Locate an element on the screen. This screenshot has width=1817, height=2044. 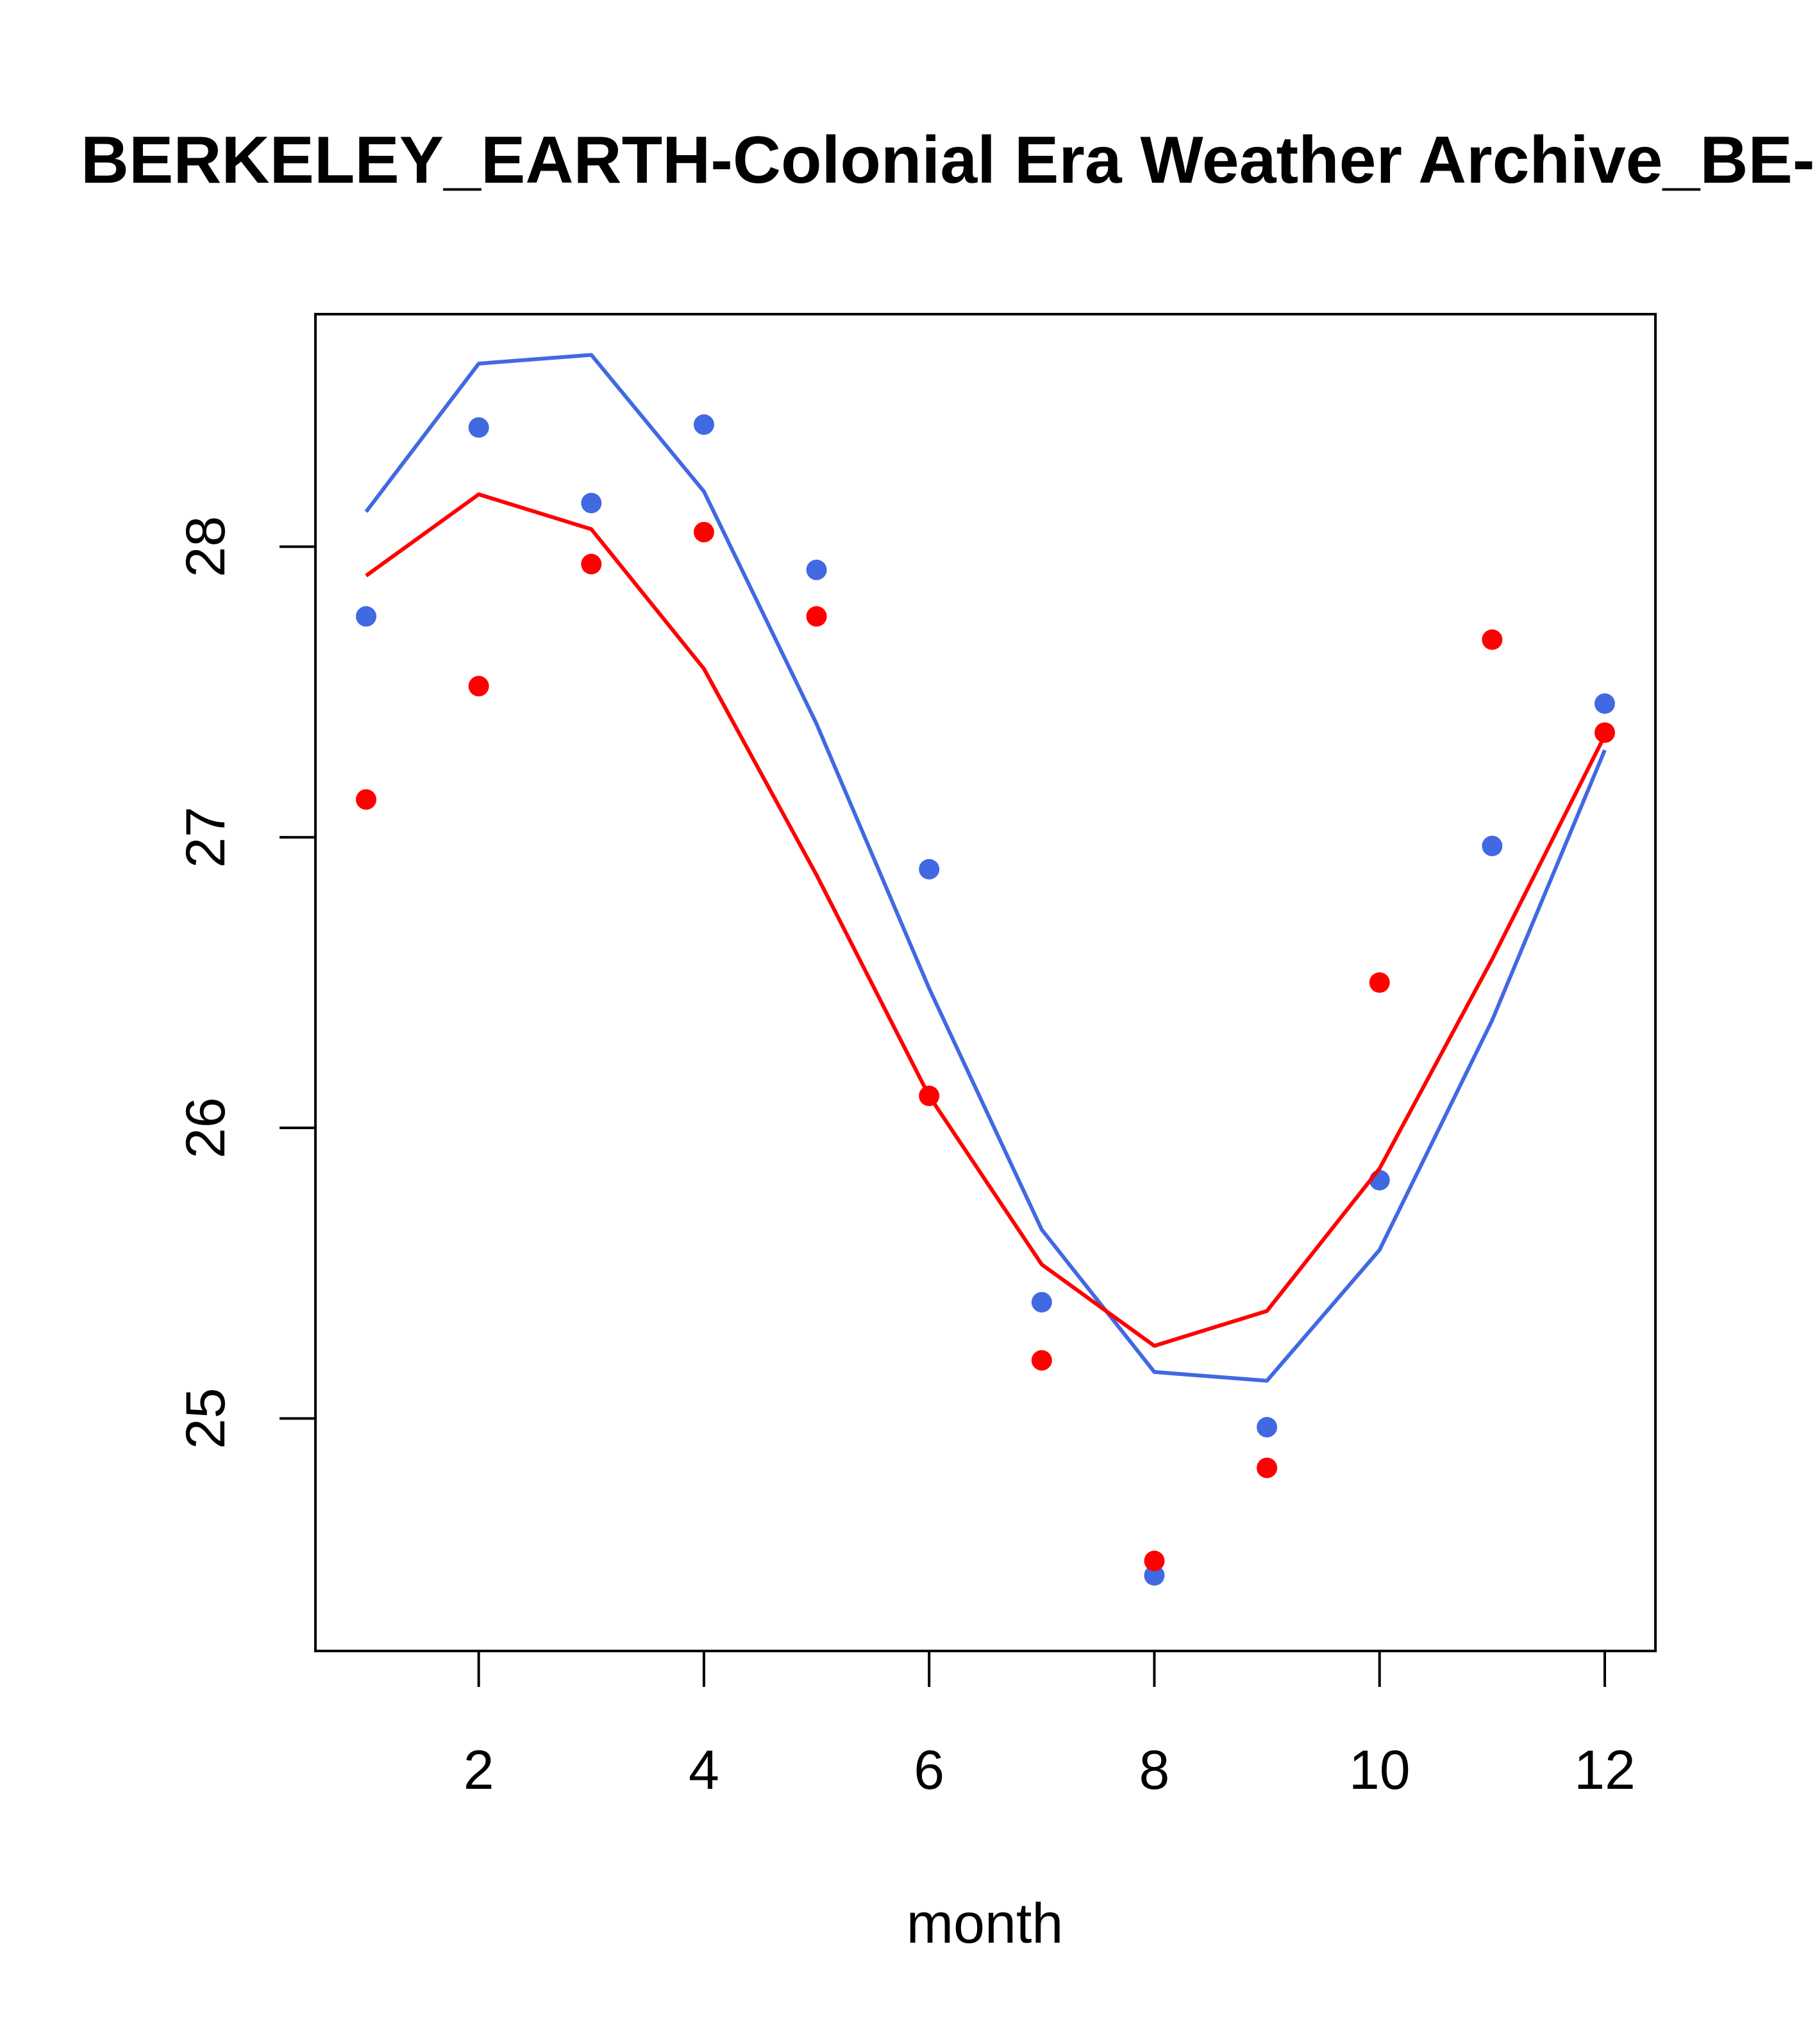
y-tick-label: 28 is located at coordinates (206, 547).